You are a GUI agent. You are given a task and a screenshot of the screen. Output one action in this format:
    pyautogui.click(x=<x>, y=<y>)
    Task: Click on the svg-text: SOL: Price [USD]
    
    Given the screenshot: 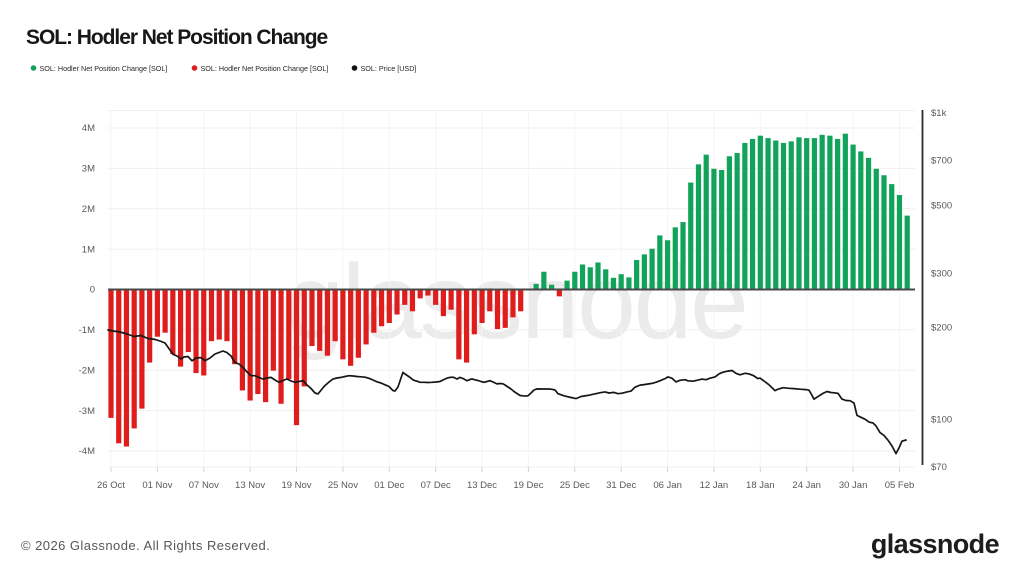 What is the action you would take?
    pyautogui.click(x=389, y=68)
    